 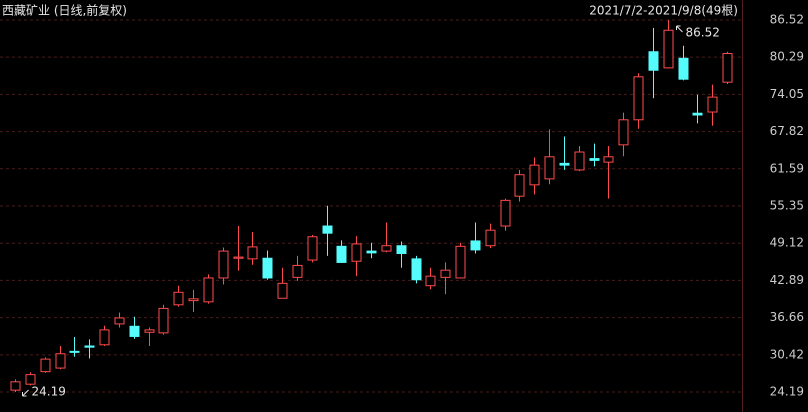 I want to click on max-arrow, so click(x=679, y=29).